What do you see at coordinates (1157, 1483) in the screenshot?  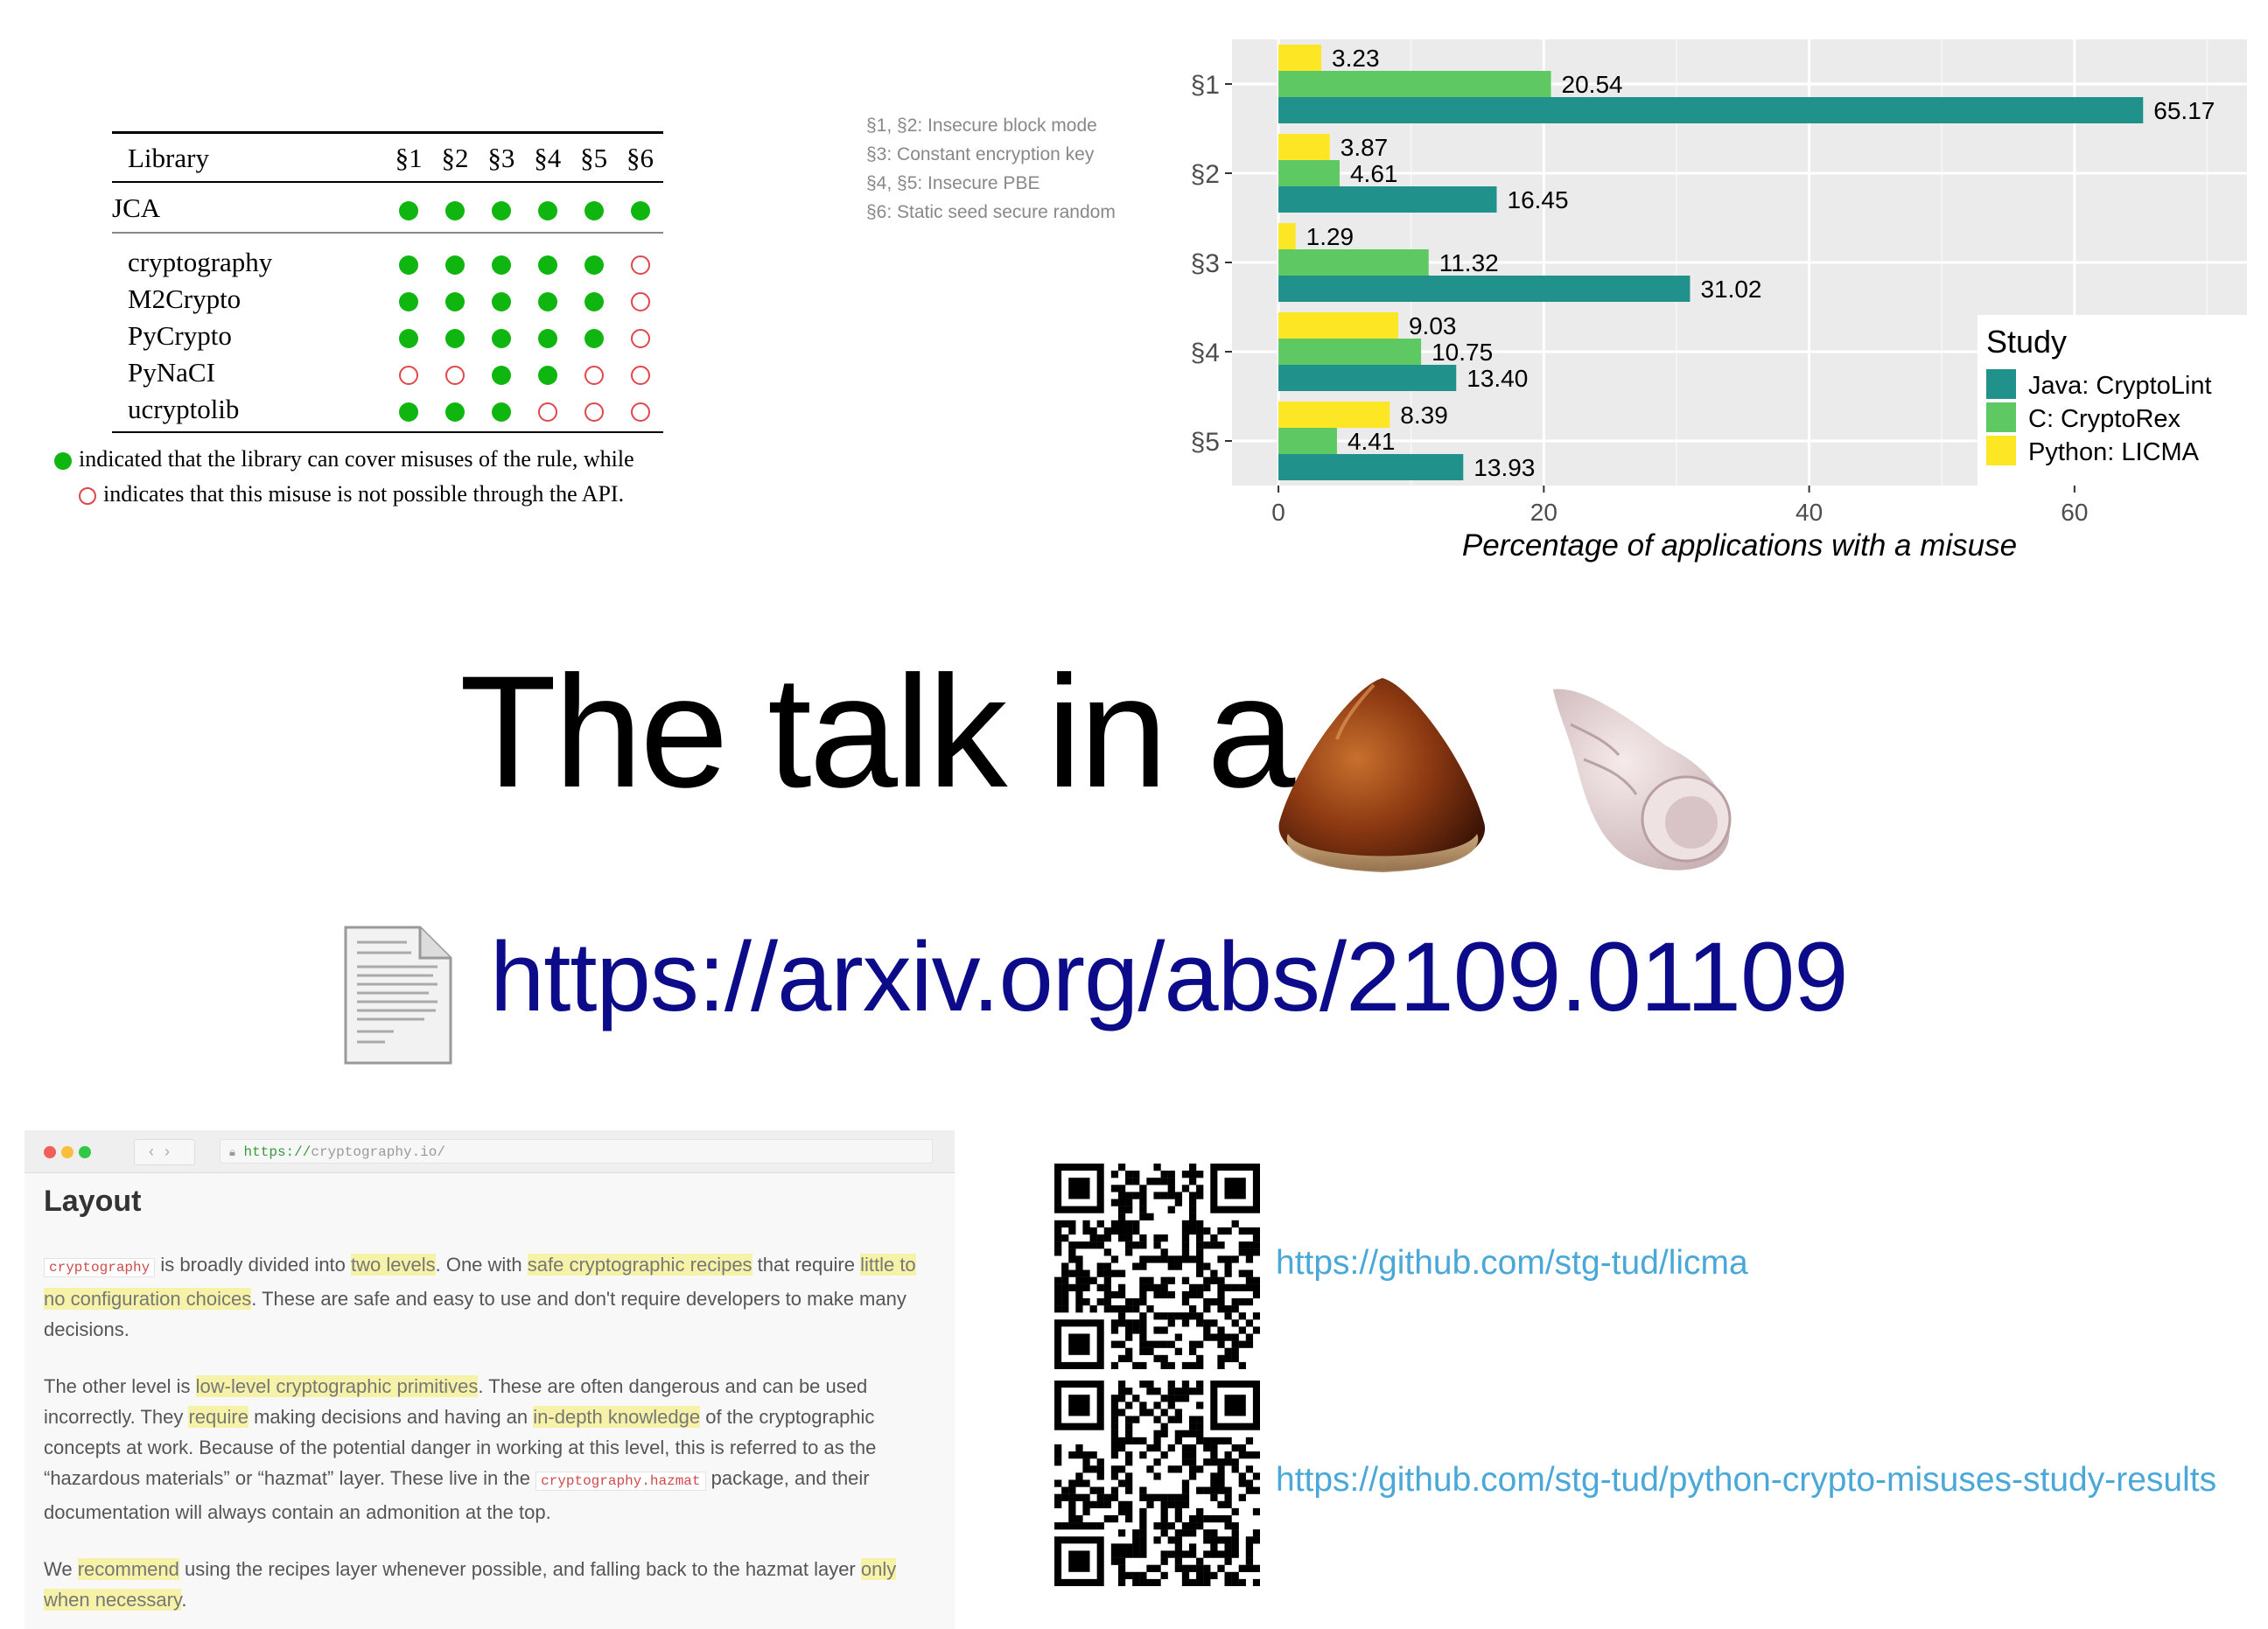 I see `qr-code-study-results` at bounding box center [1157, 1483].